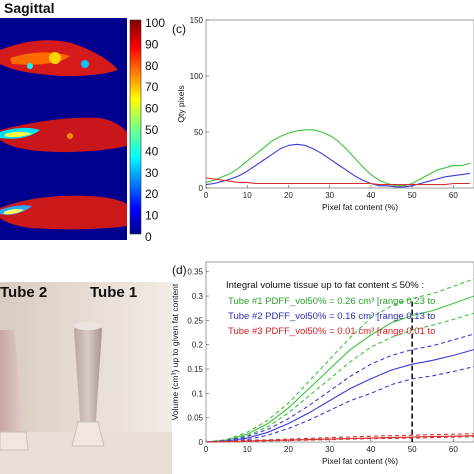 The height and width of the screenshot is (474, 474). What do you see at coordinates (114, 292) in the screenshot?
I see `tube-1-label: Tube 1` at bounding box center [114, 292].